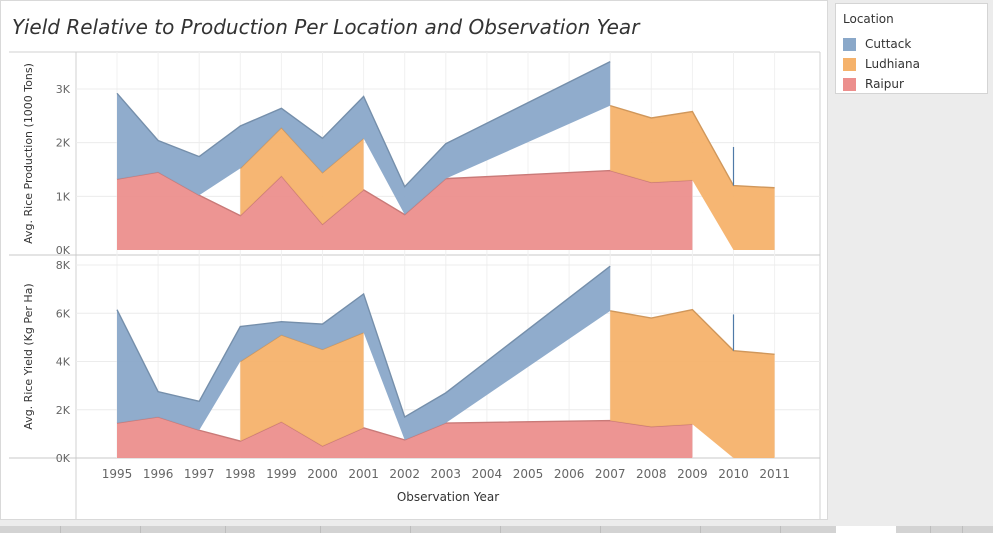  What do you see at coordinates (63, 313) in the screenshot?
I see `y-tick-label: 6K` at bounding box center [63, 313].